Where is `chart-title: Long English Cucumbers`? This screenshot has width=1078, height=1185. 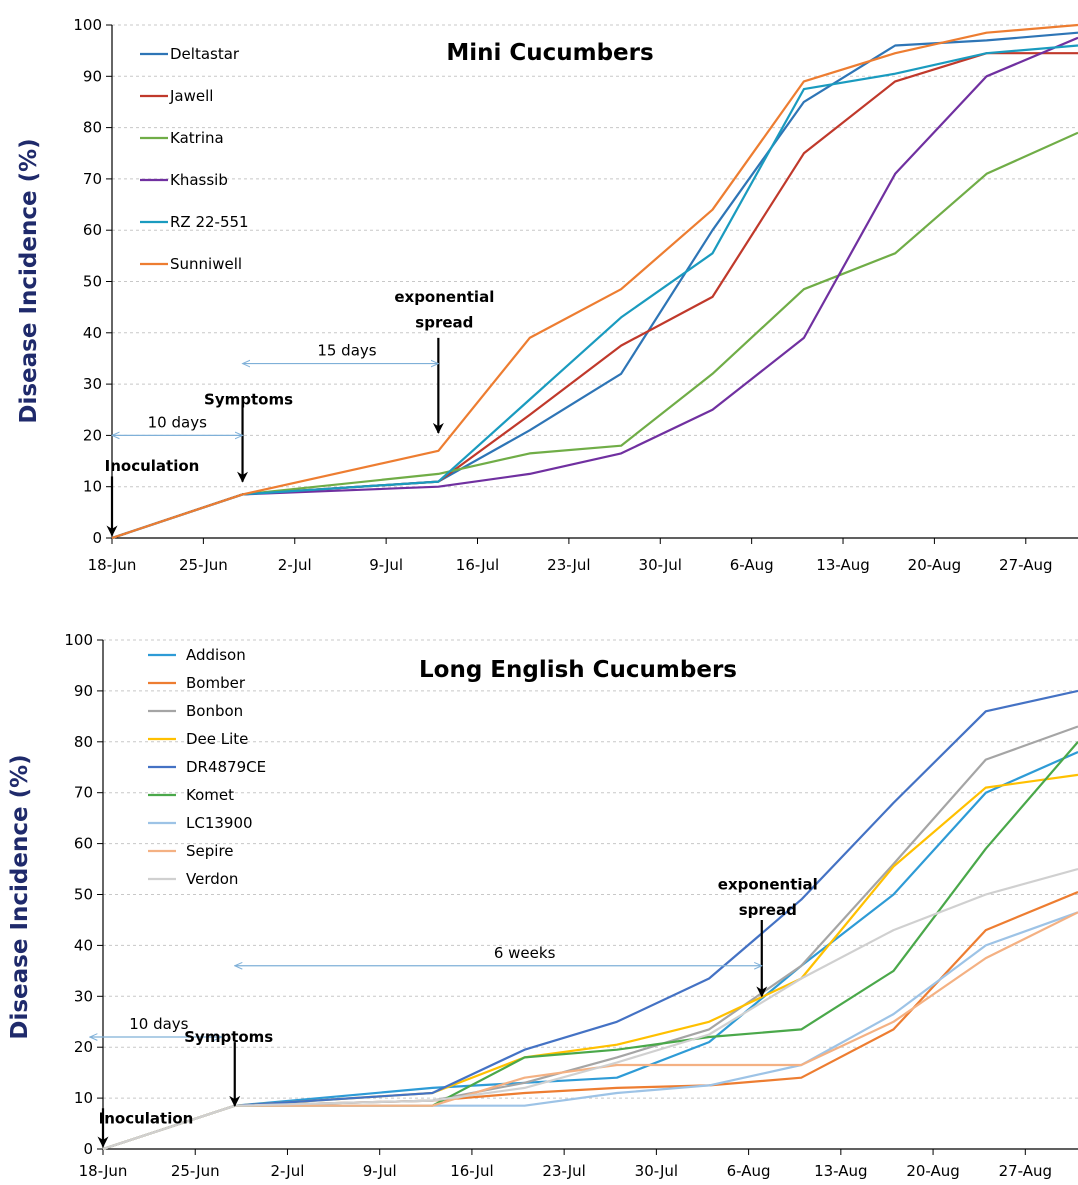
chart-title: Long English Cucumbers is located at coordinates (578, 670).